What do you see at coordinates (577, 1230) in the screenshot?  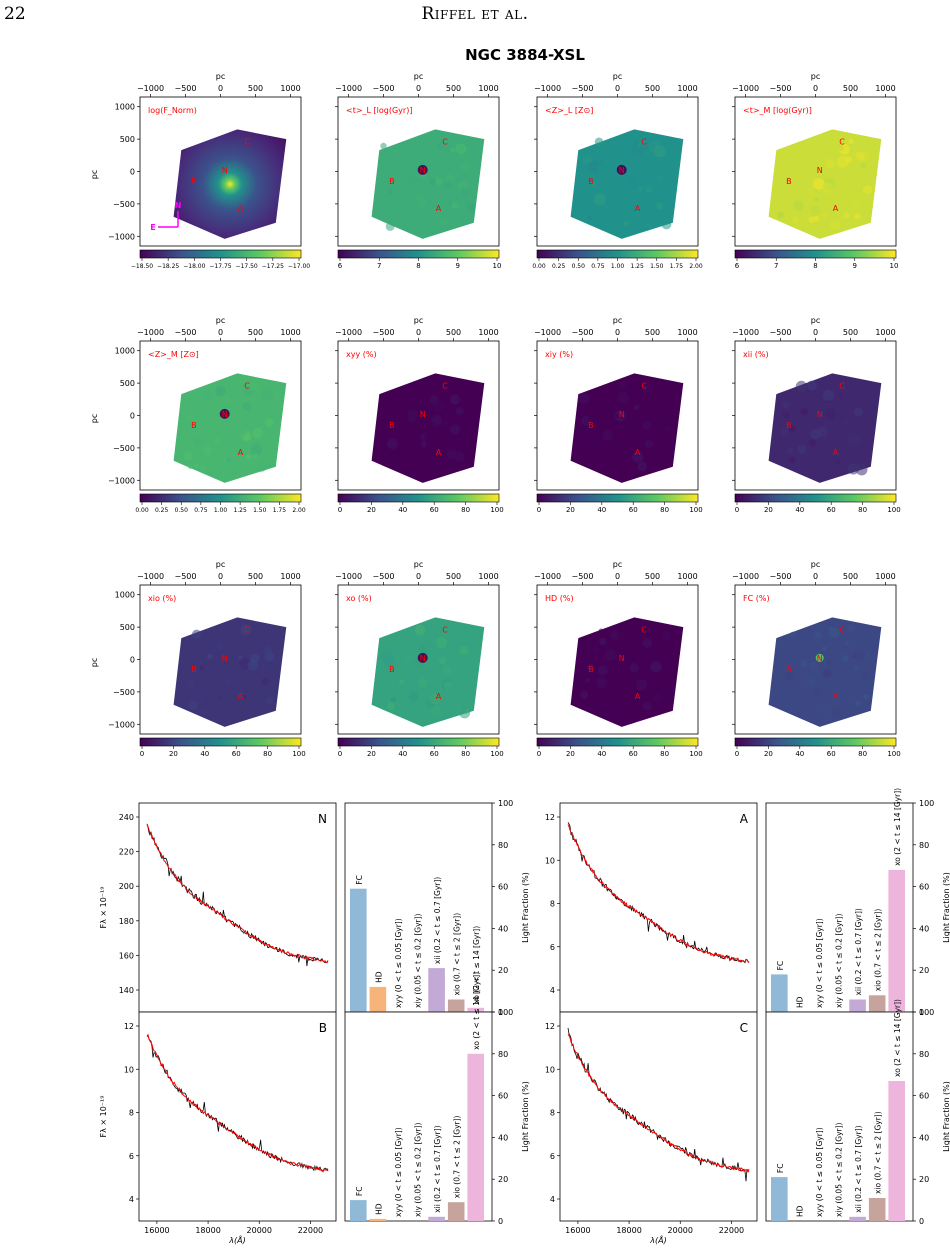 I see `spectrum-x-tick-label: 16000` at bounding box center [577, 1230].